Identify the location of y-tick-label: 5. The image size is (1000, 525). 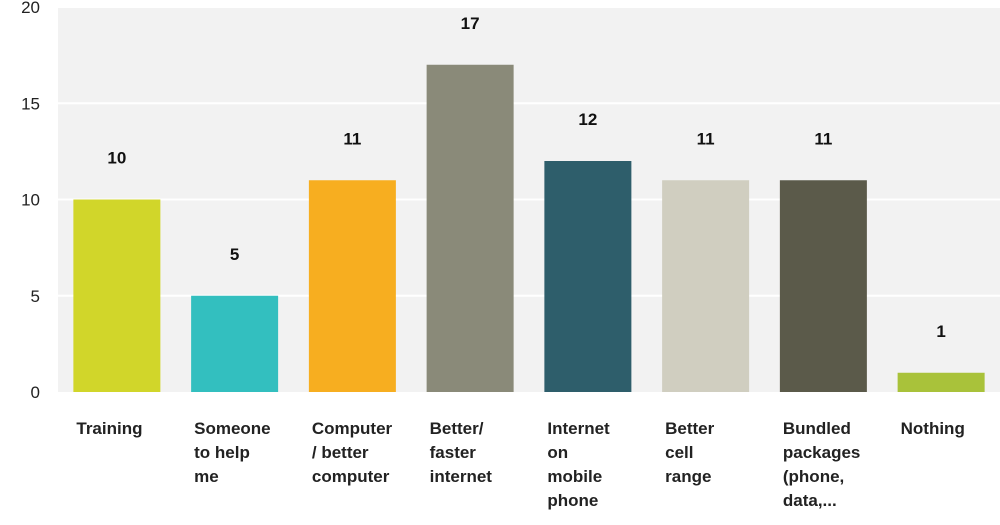
(35, 296).